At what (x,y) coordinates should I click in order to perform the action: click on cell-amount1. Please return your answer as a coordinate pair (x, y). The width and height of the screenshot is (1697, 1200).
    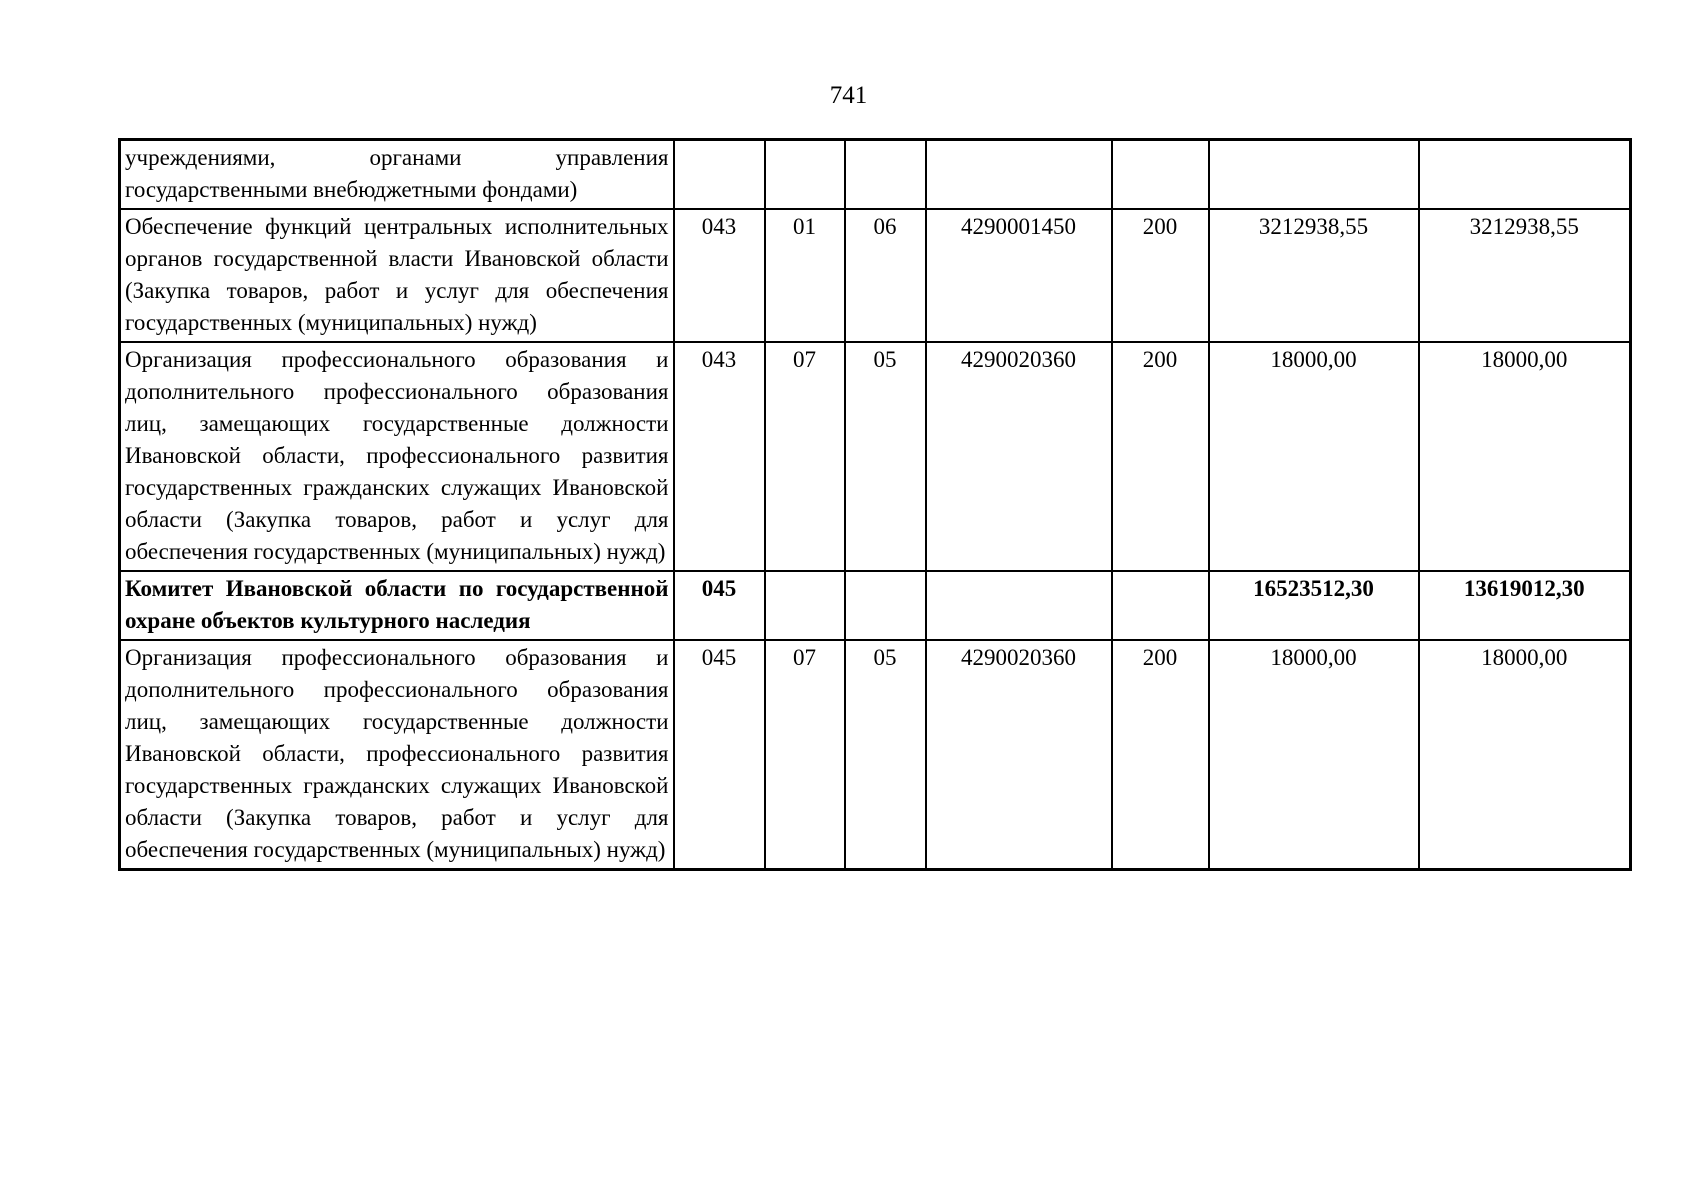
    Looking at the image, I should click on (1313, 174).